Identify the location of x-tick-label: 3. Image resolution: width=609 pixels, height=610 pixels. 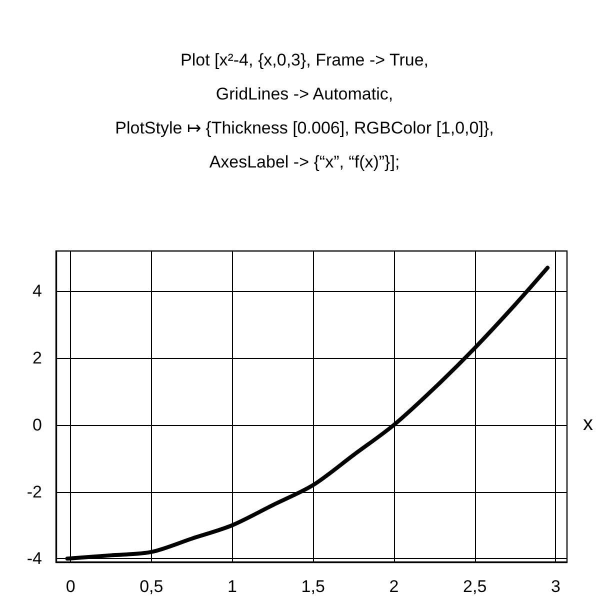
(555, 586).